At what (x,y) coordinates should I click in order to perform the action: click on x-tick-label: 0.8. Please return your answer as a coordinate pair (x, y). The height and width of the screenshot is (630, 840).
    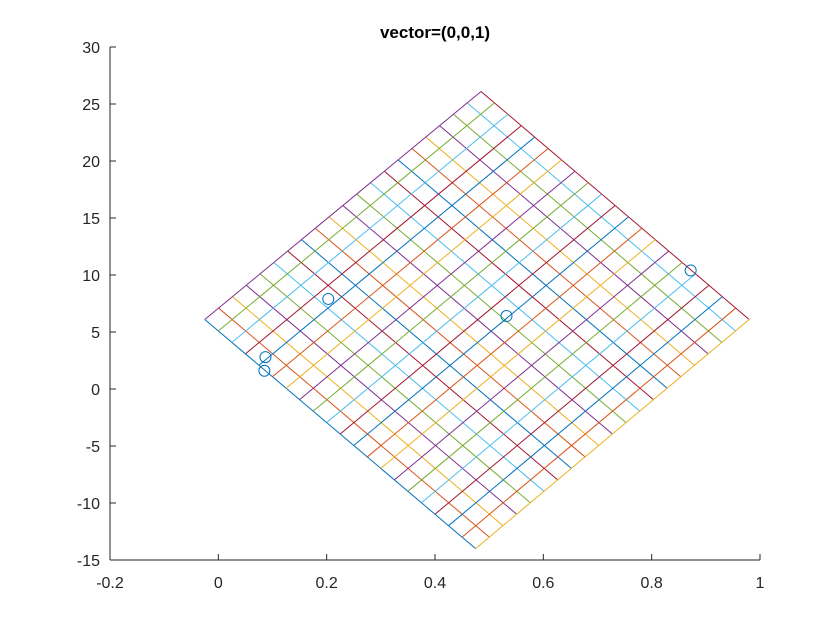
    Looking at the image, I should click on (652, 583).